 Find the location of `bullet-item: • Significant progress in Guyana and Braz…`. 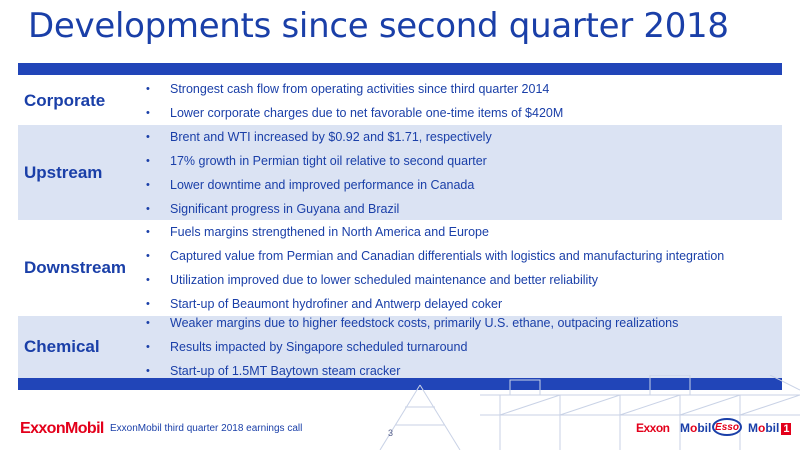

bullet-item: • Significant progress in Guyana and Braz… is located at coordinates (273, 208).